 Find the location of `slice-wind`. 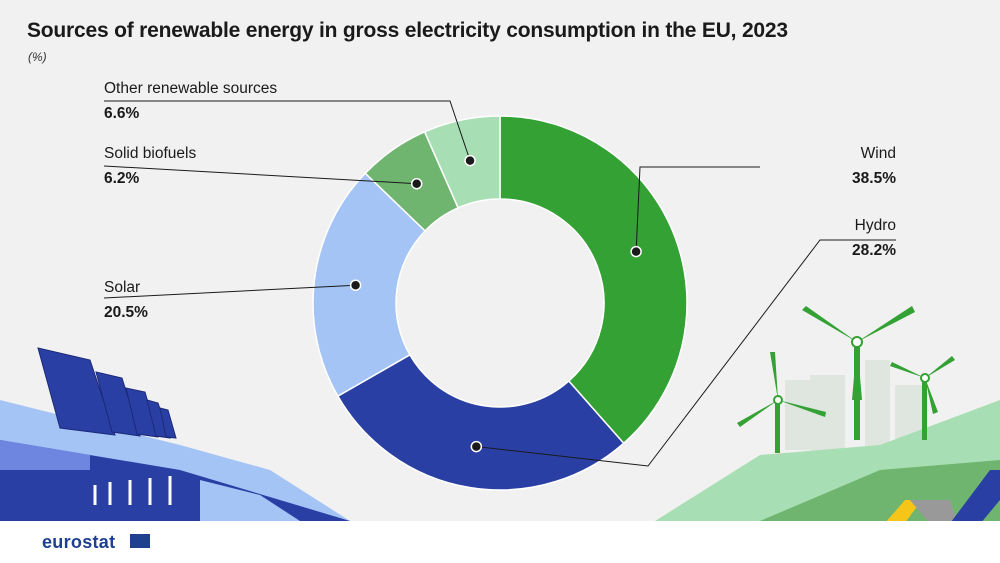

slice-wind is located at coordinates (593, 280).